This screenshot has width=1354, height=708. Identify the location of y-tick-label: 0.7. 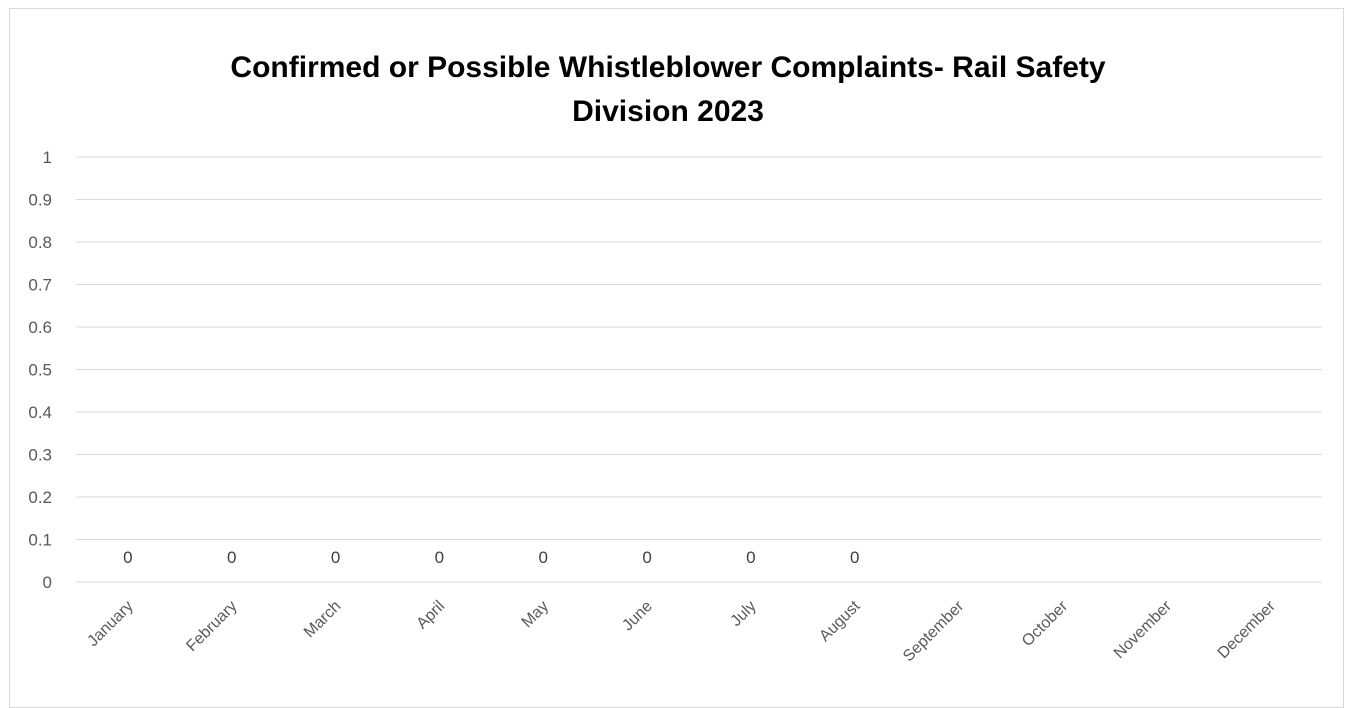
(40, 285).